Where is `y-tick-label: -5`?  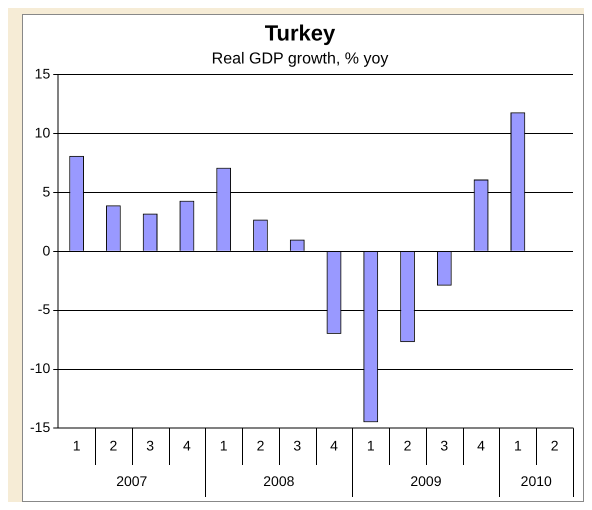
y-tick-label: -5 is located at coordinates (44, 309).